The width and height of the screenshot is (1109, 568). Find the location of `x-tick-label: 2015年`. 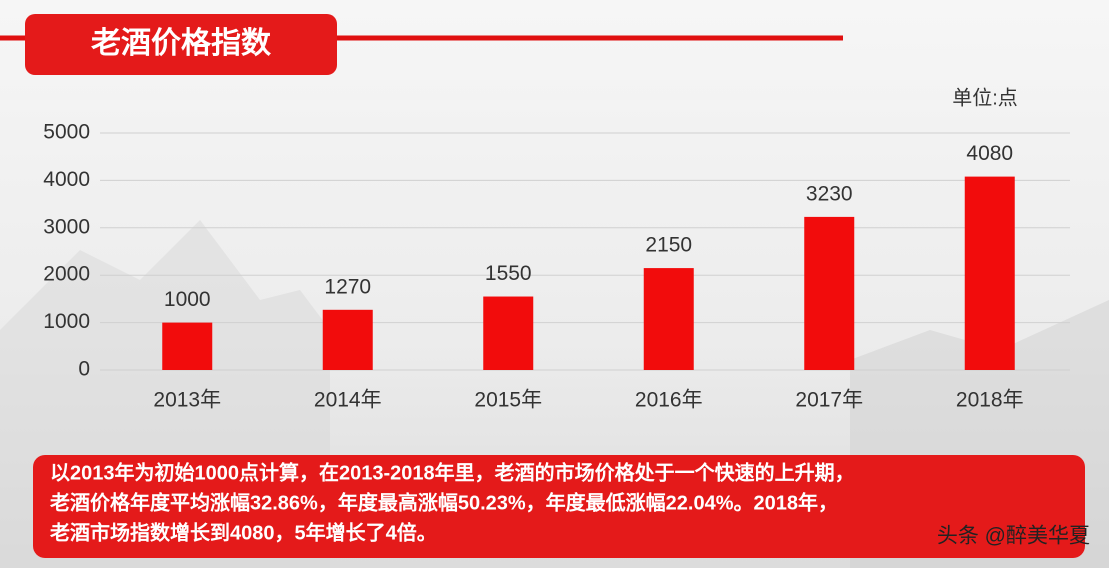

x-tick-label: 2015年 is located at coordinates (508, 400).